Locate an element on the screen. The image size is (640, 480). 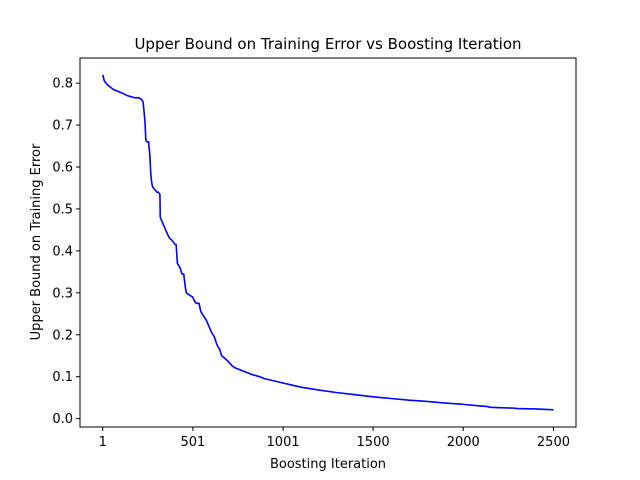
y-tick-label: 0.4 is located at coordinates (62, 251).